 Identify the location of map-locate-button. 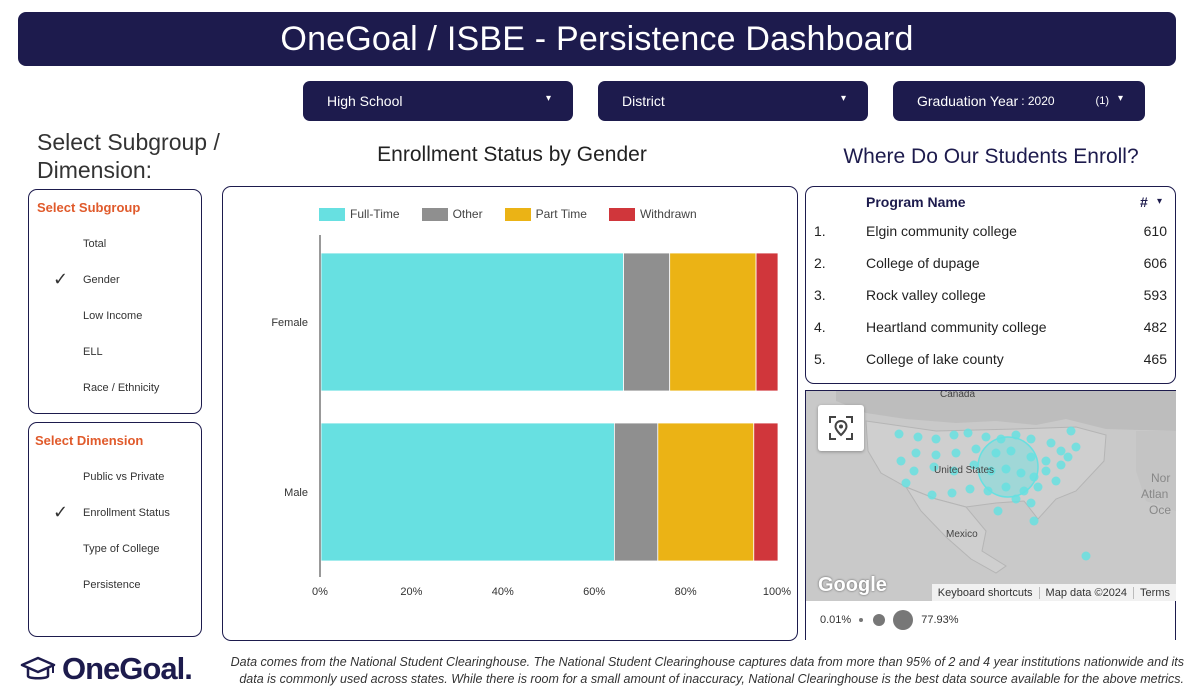
(841, 428).